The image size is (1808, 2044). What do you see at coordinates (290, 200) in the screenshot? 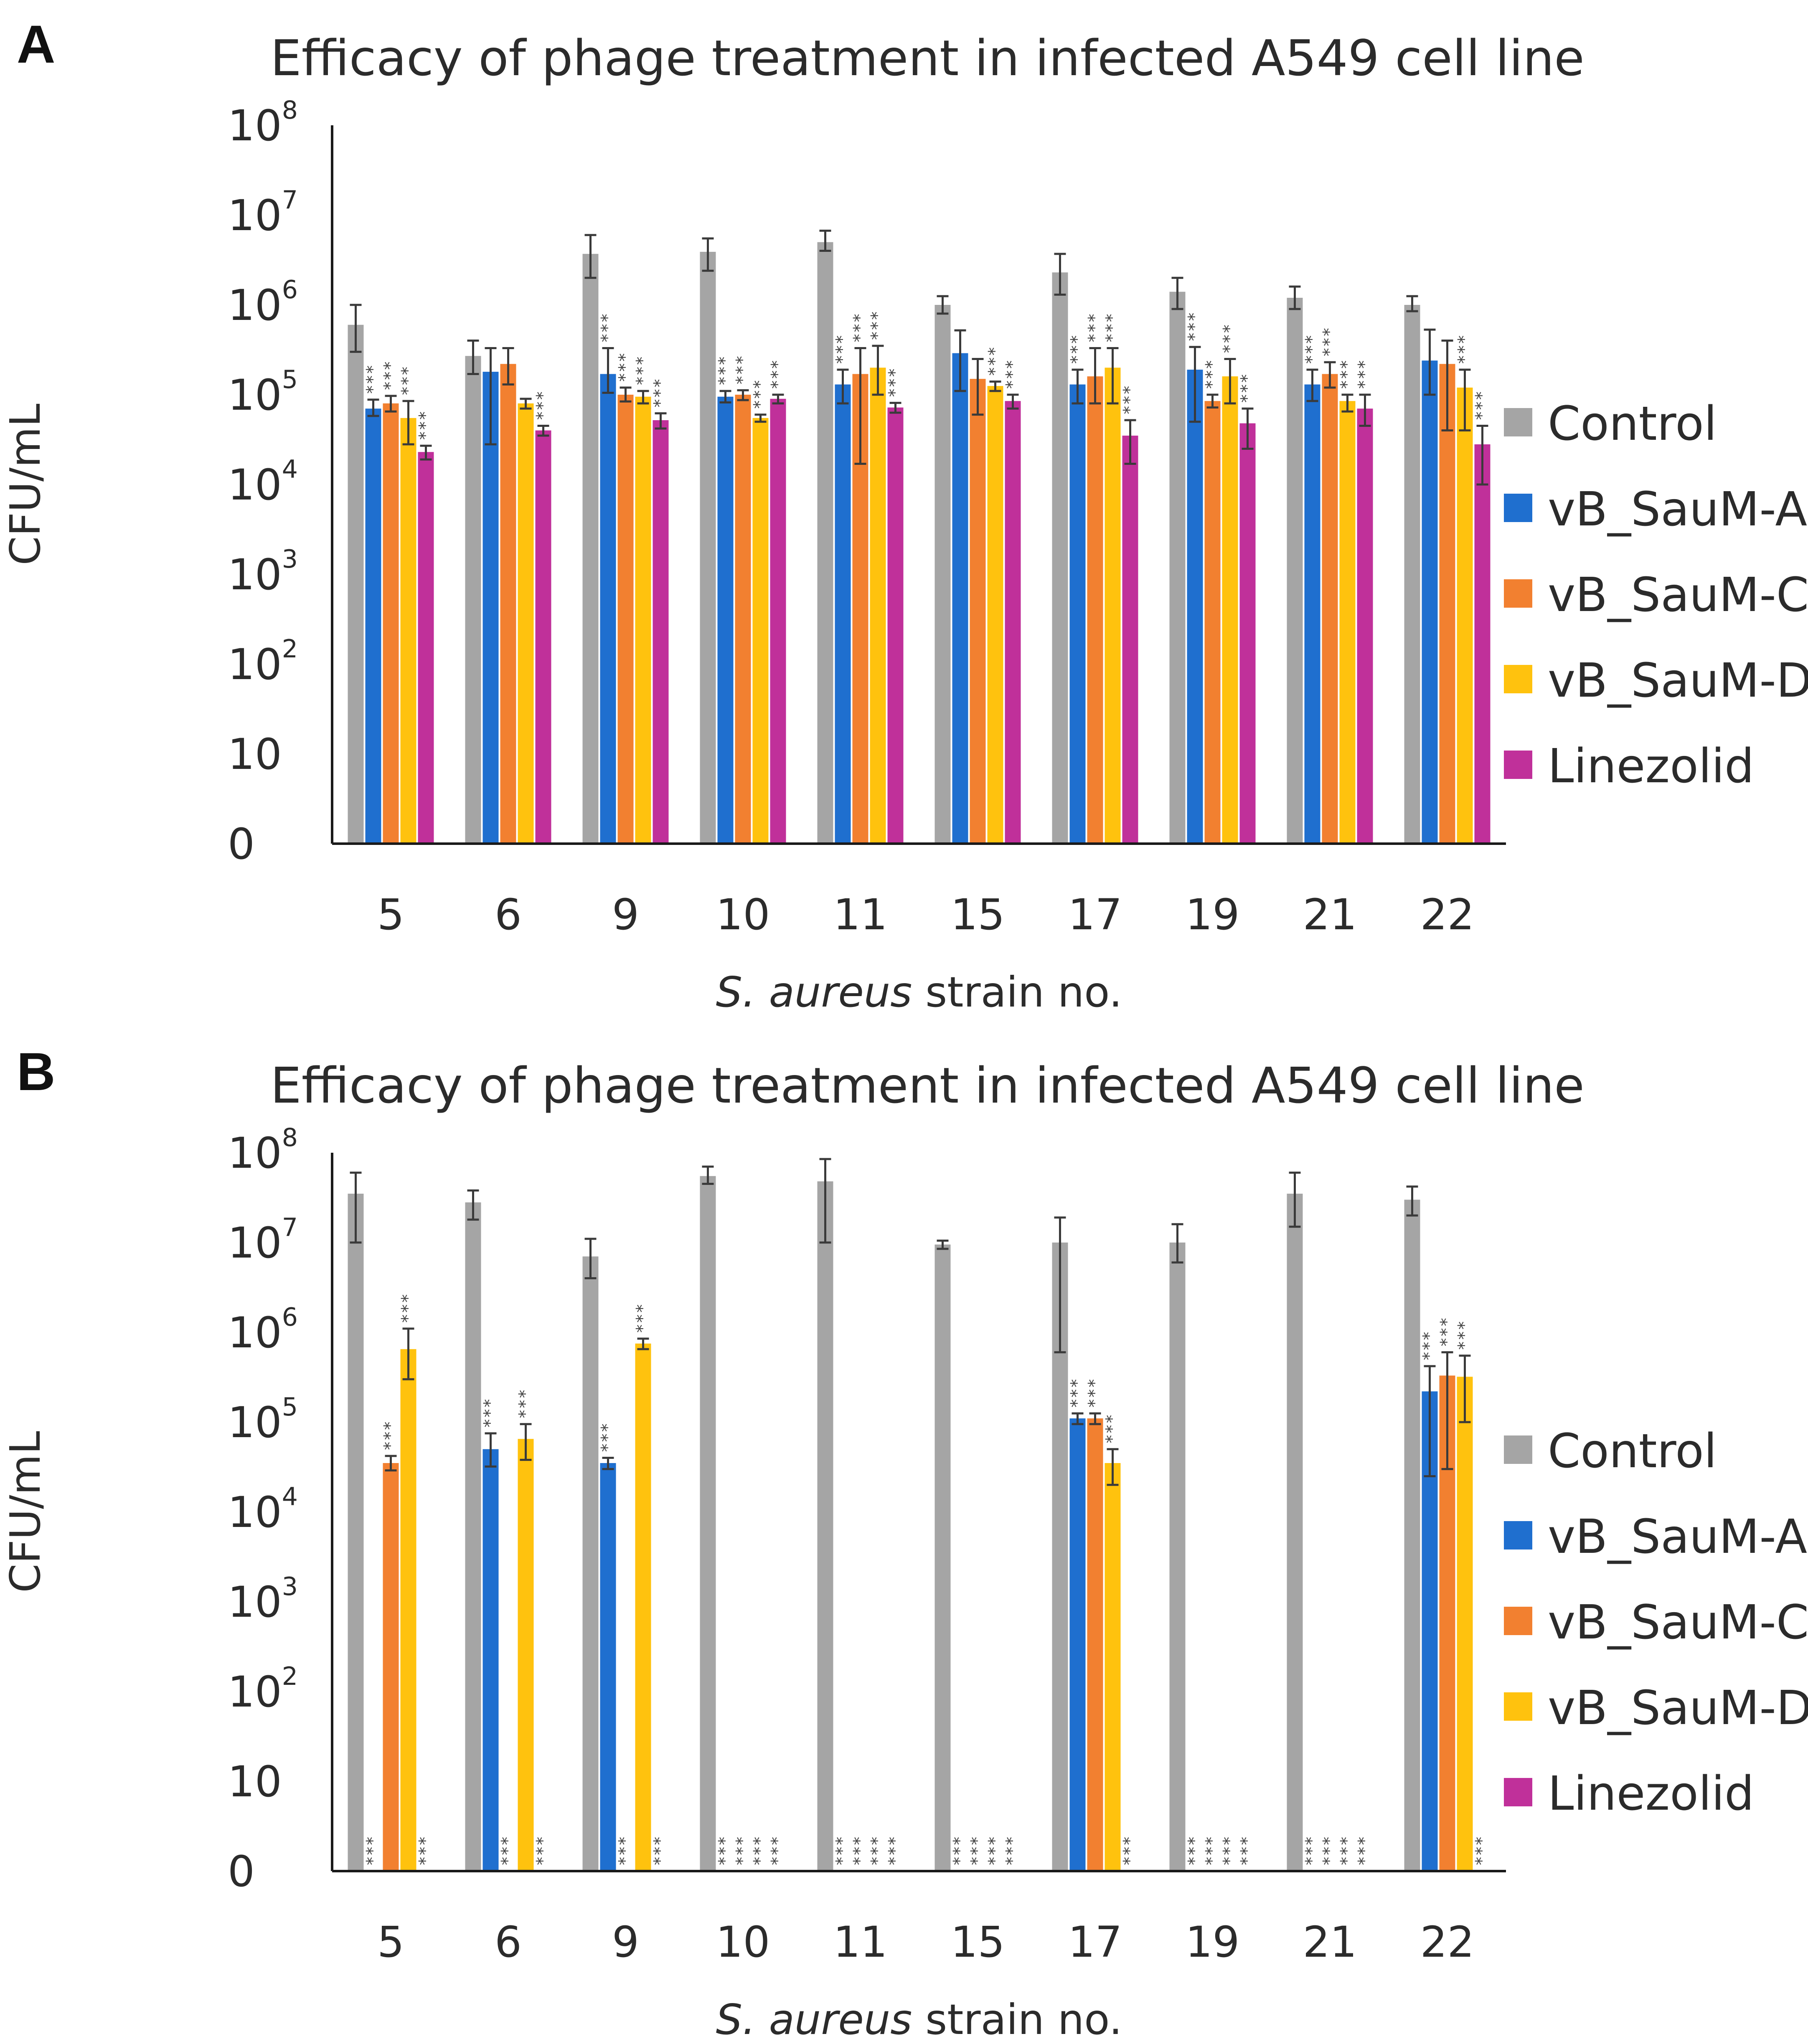
I see `y-tick-exponent: 7` at bounding box center [290, 200].